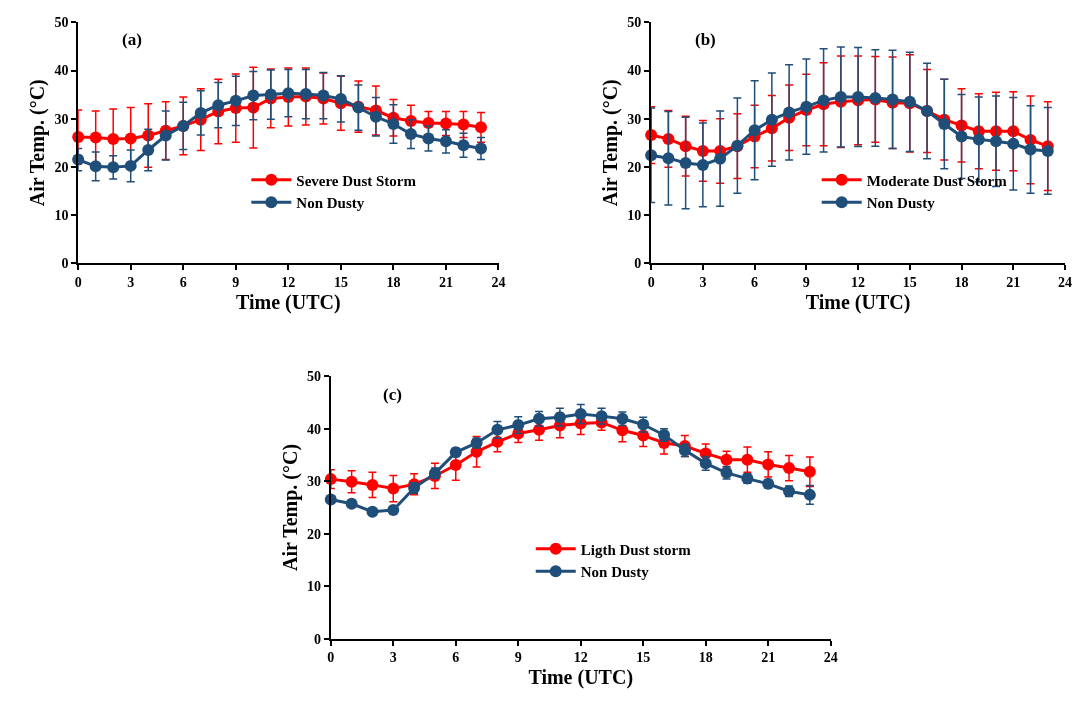 Image resolution: width=1086 pixels, height=713 pixels. I want to click on text: (b), so click(705, 39).